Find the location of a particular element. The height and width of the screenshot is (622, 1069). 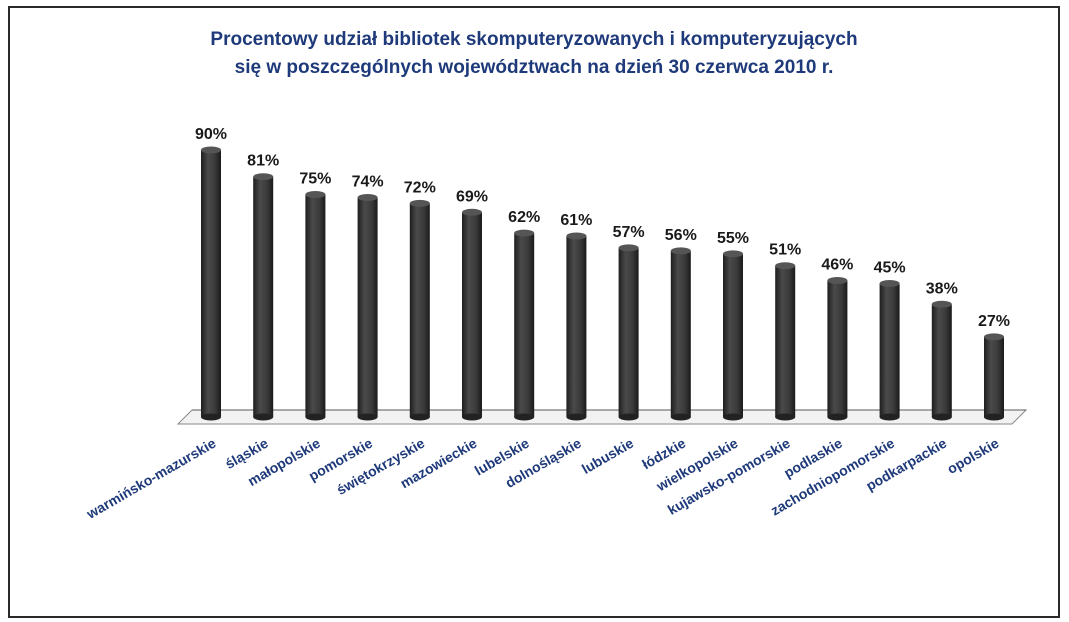

data-label: 75% is located at coordinates (315, 179).